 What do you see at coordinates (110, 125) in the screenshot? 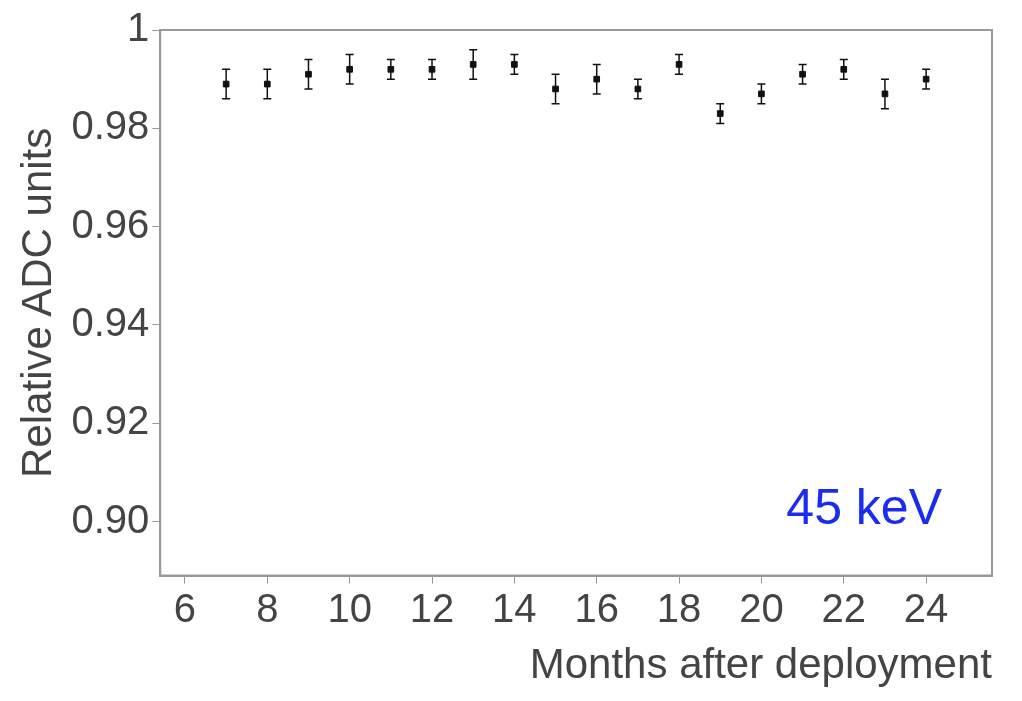
I see `y-tick-label: 0.98` at bounding box center [110, 125].